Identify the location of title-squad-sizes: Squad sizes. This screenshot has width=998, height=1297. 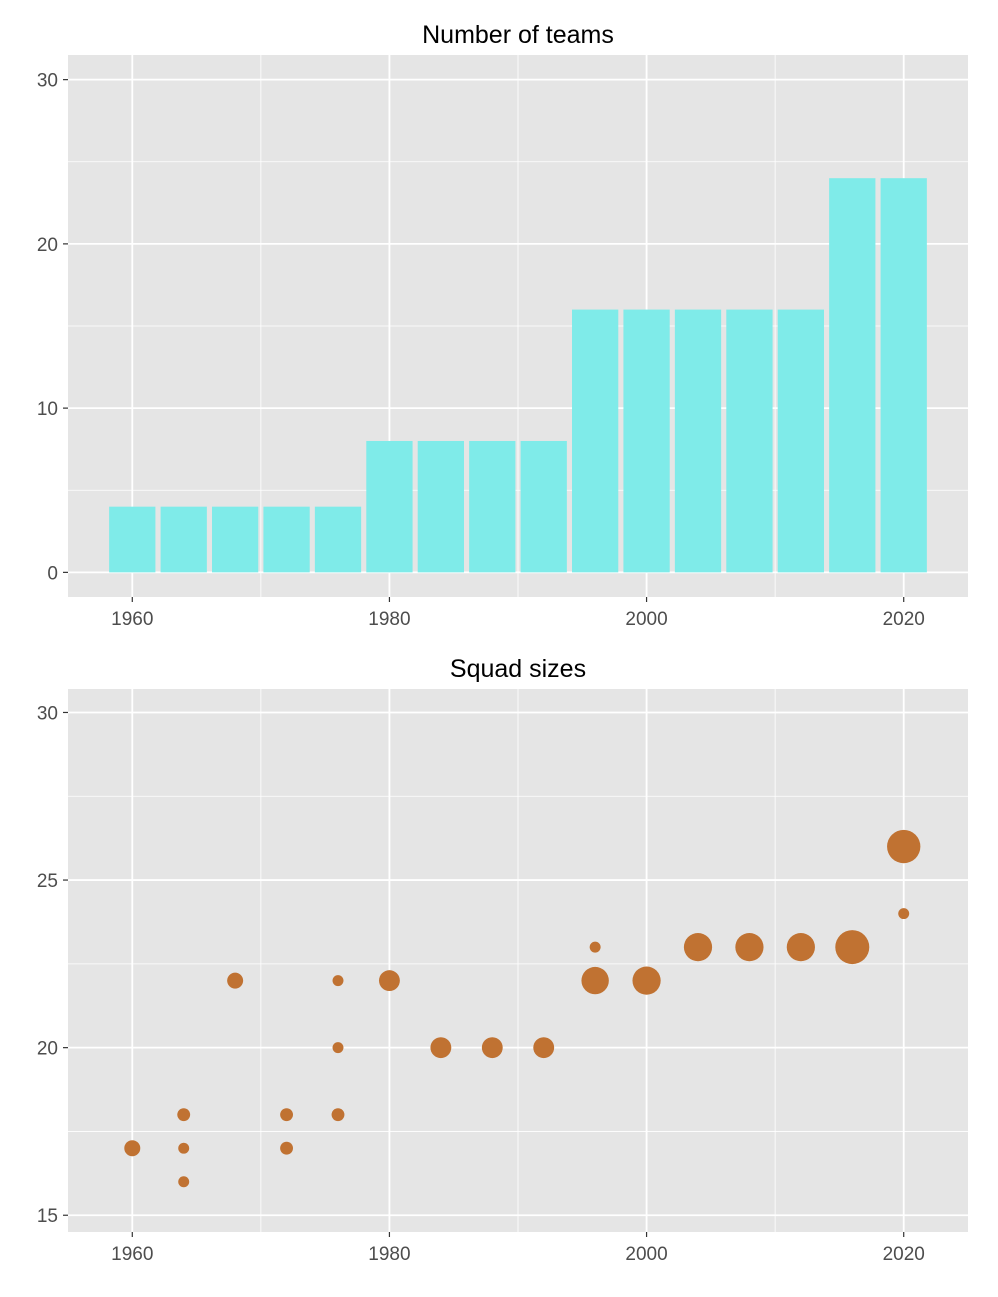
(518, 669).